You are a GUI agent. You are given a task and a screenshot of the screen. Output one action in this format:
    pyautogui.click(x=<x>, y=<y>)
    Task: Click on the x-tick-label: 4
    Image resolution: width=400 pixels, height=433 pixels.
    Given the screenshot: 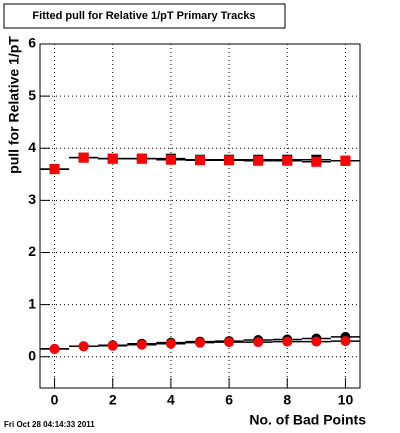 What is the action you would take?
    pyautogui.click(x=171, y=400)
    